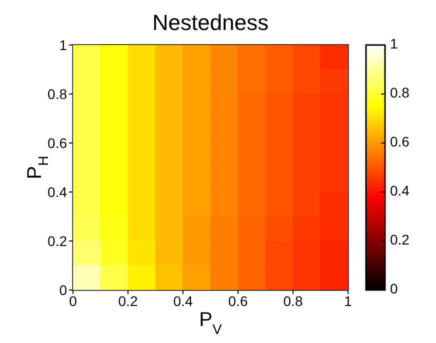 The height and width of the screenshot is (343, 436). Describe the element at coordinates (238, 300) in the screenshot. I see `x-tick-label: 0.6` at that location.